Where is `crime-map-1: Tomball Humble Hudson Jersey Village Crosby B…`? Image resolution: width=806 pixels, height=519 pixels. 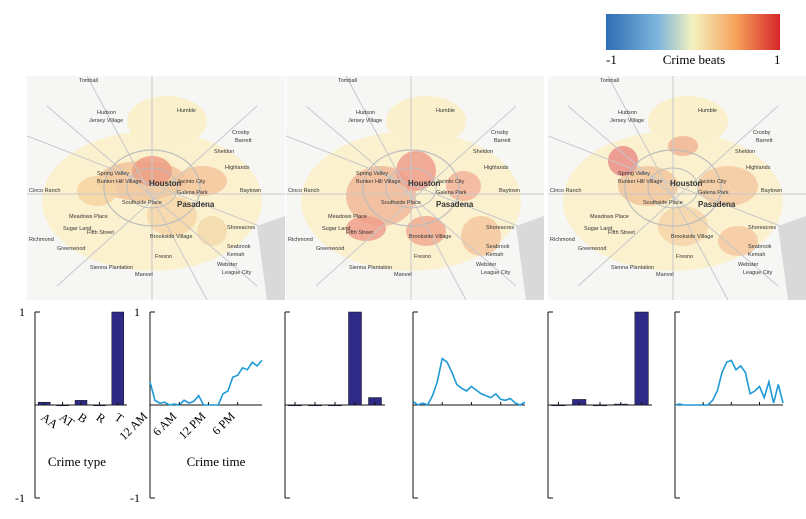 crime-map-1: Tomball Humble Hudson Jersey Village Crosby B… is located at coordinates (156, 188).